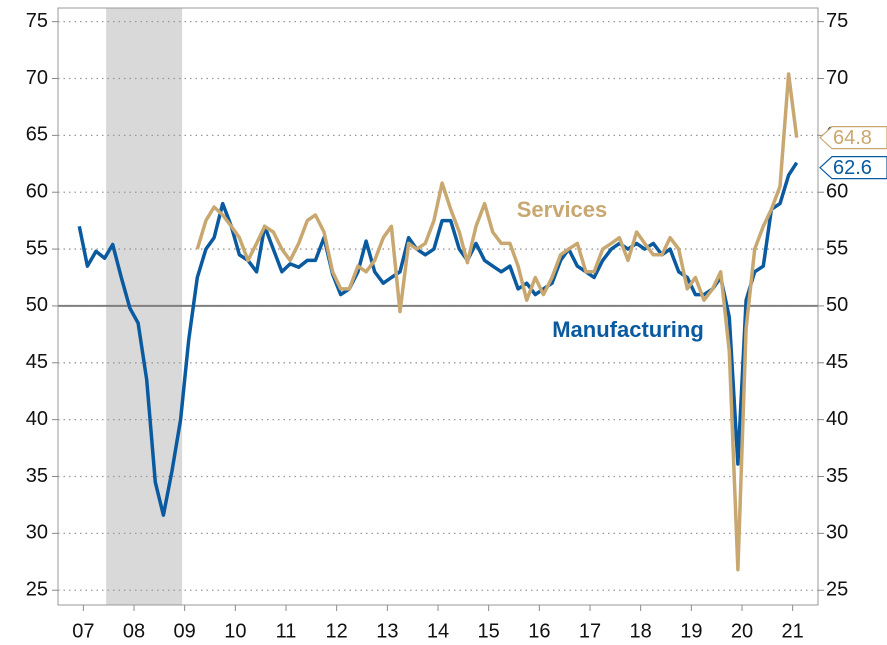 The width and height of the screenshot is (887, 645). I want to click on x-tick-label: 17, so click(590, 631).